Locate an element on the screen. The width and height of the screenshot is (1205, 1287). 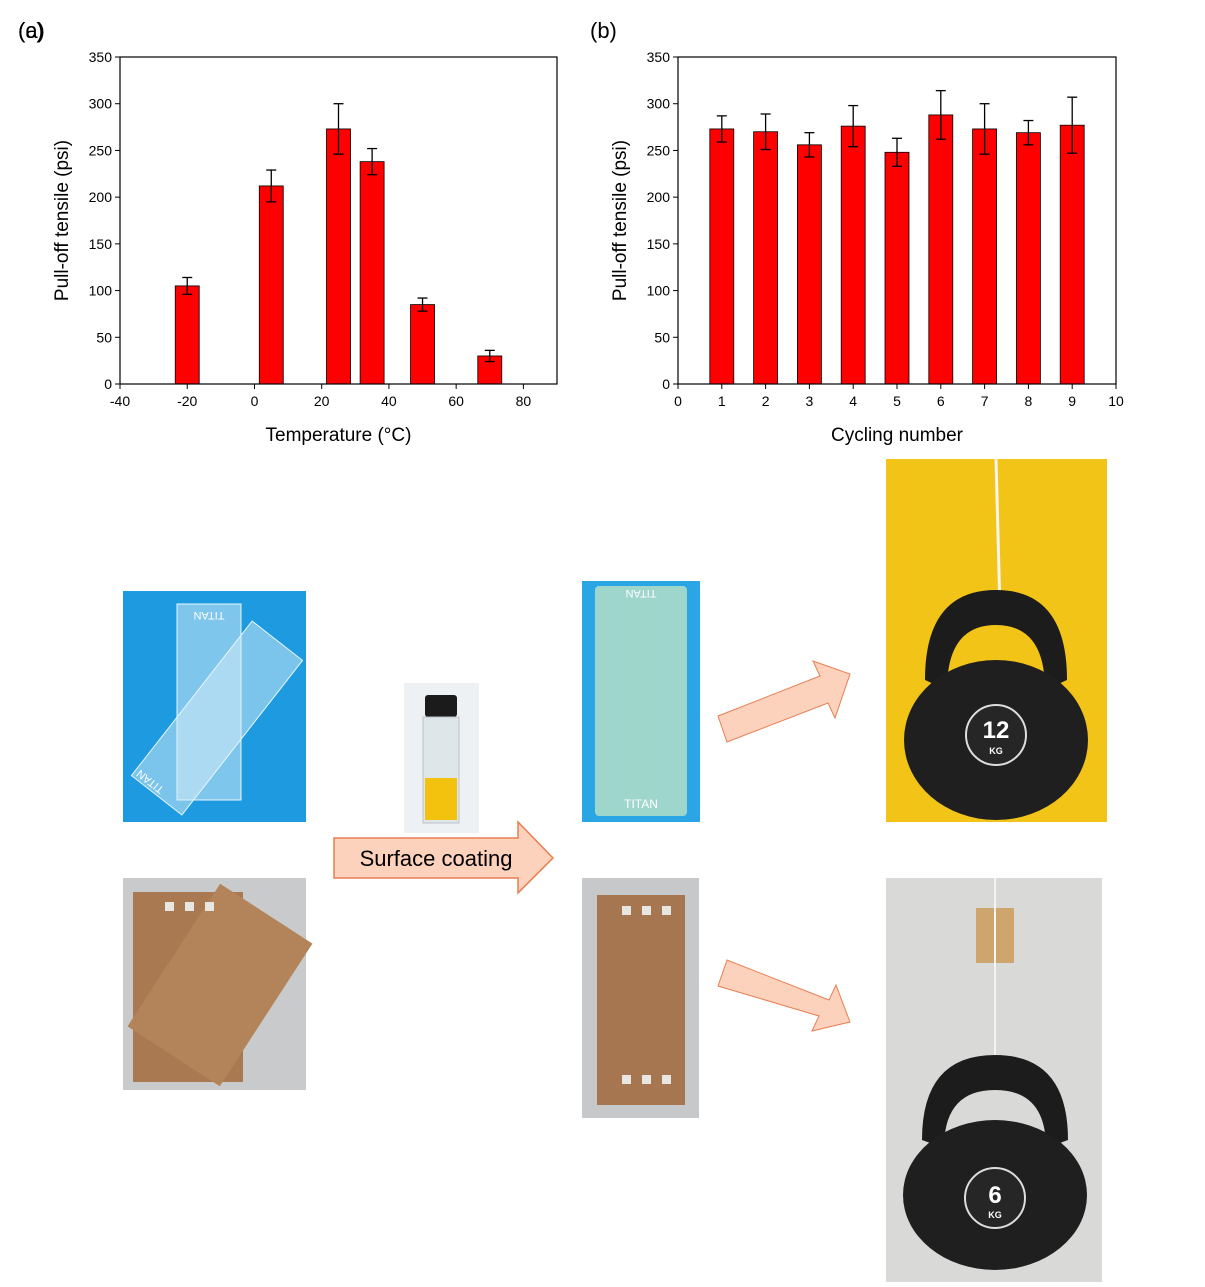
x-tick-label: 6 is located at coordinates (941, 401).